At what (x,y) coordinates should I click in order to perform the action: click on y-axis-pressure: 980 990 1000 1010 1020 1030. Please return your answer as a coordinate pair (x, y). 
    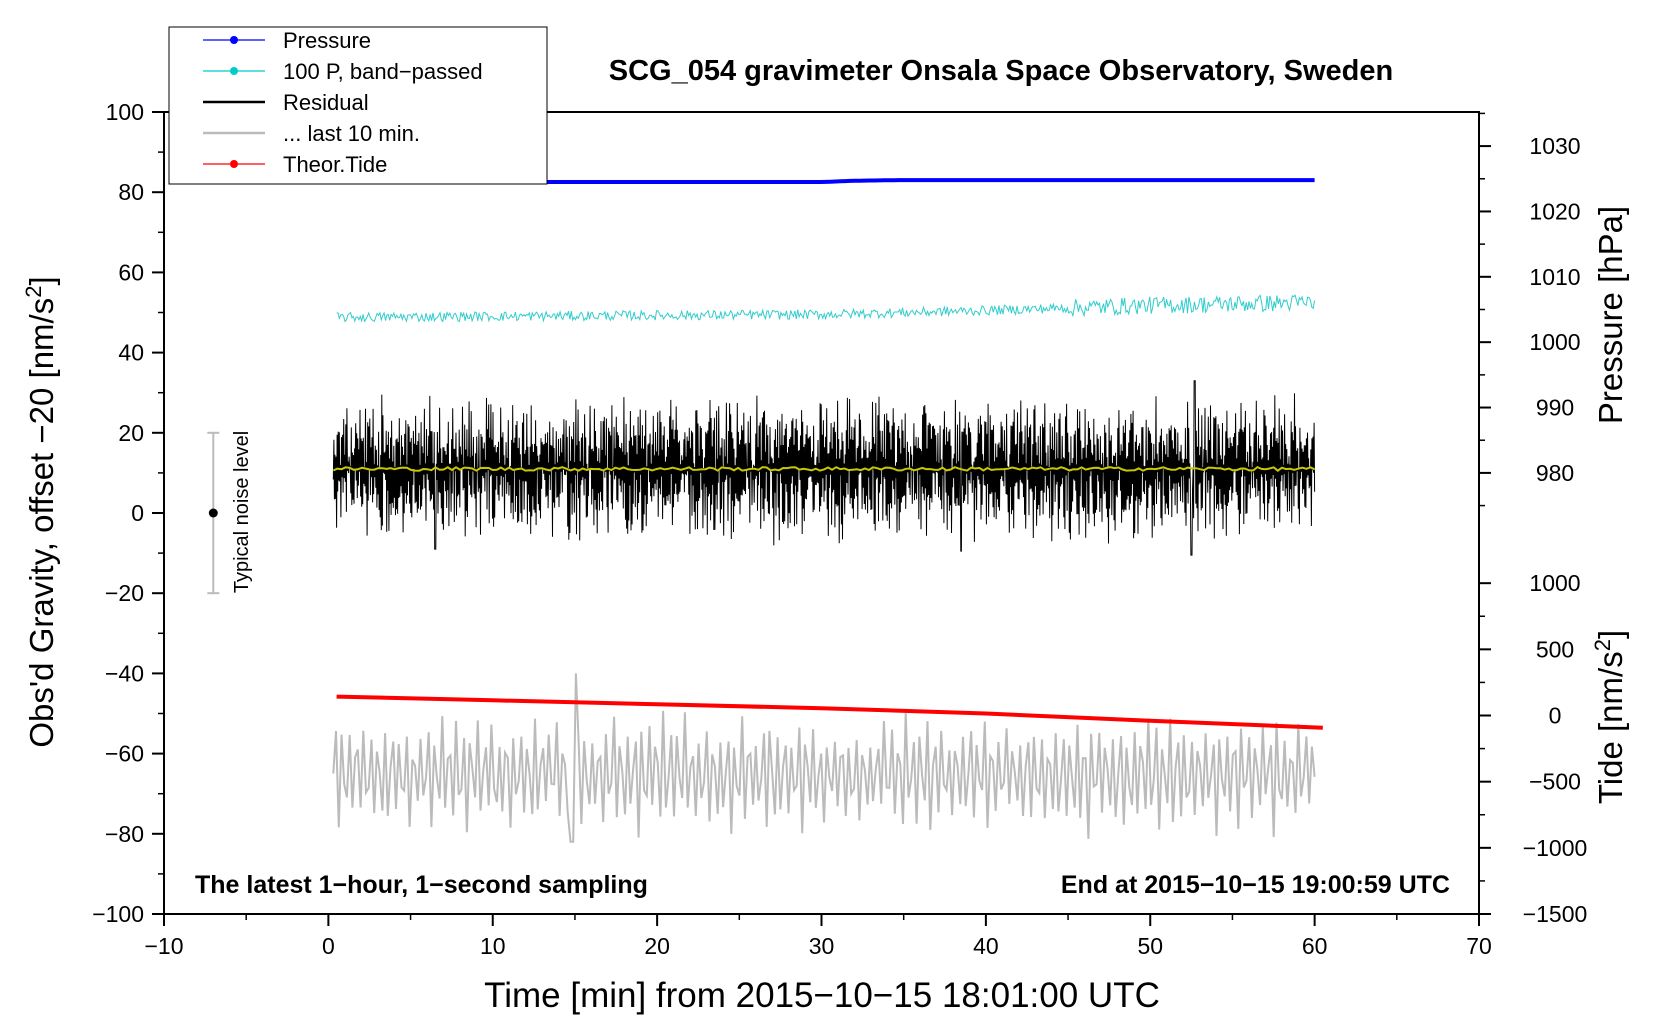
    Looking at the image, I should click on (1530, 309).